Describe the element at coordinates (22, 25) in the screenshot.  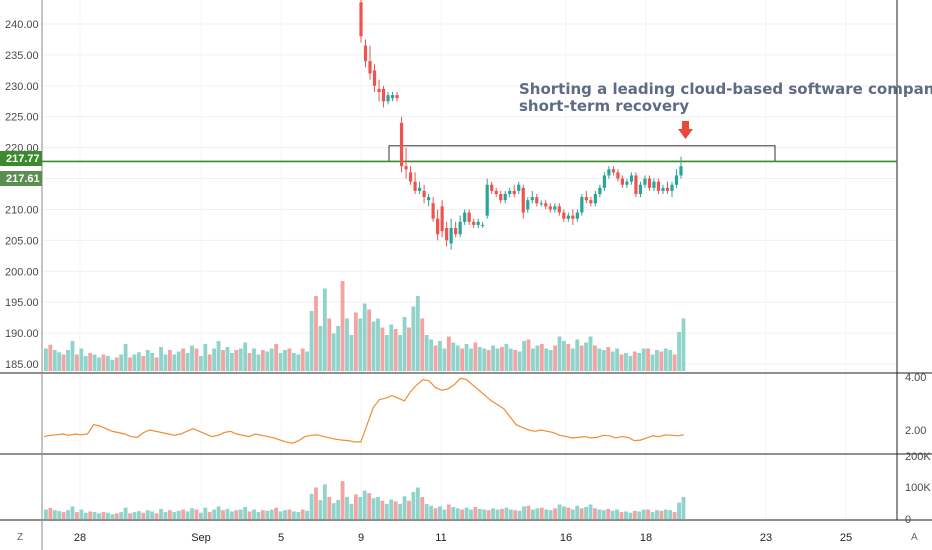
I see `price-tick-label: 240.00` at that location.